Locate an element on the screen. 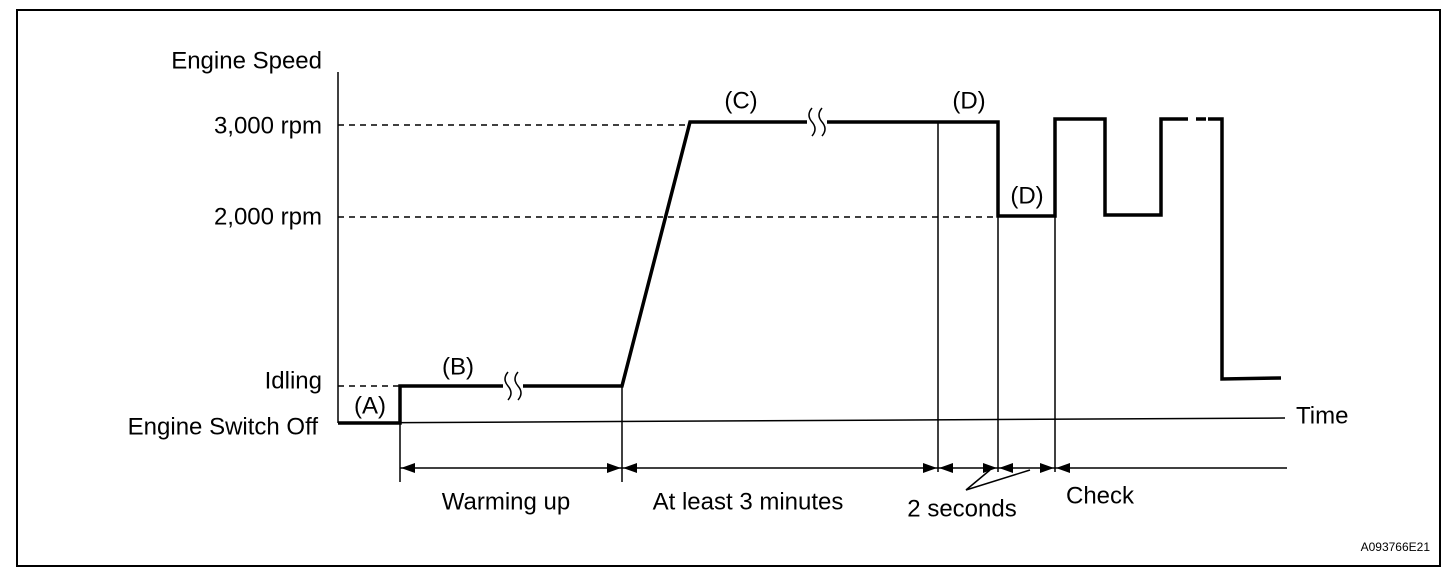 This screenshot has width=1456, height=576. speed-trace is located at coordinates (1245, 249).